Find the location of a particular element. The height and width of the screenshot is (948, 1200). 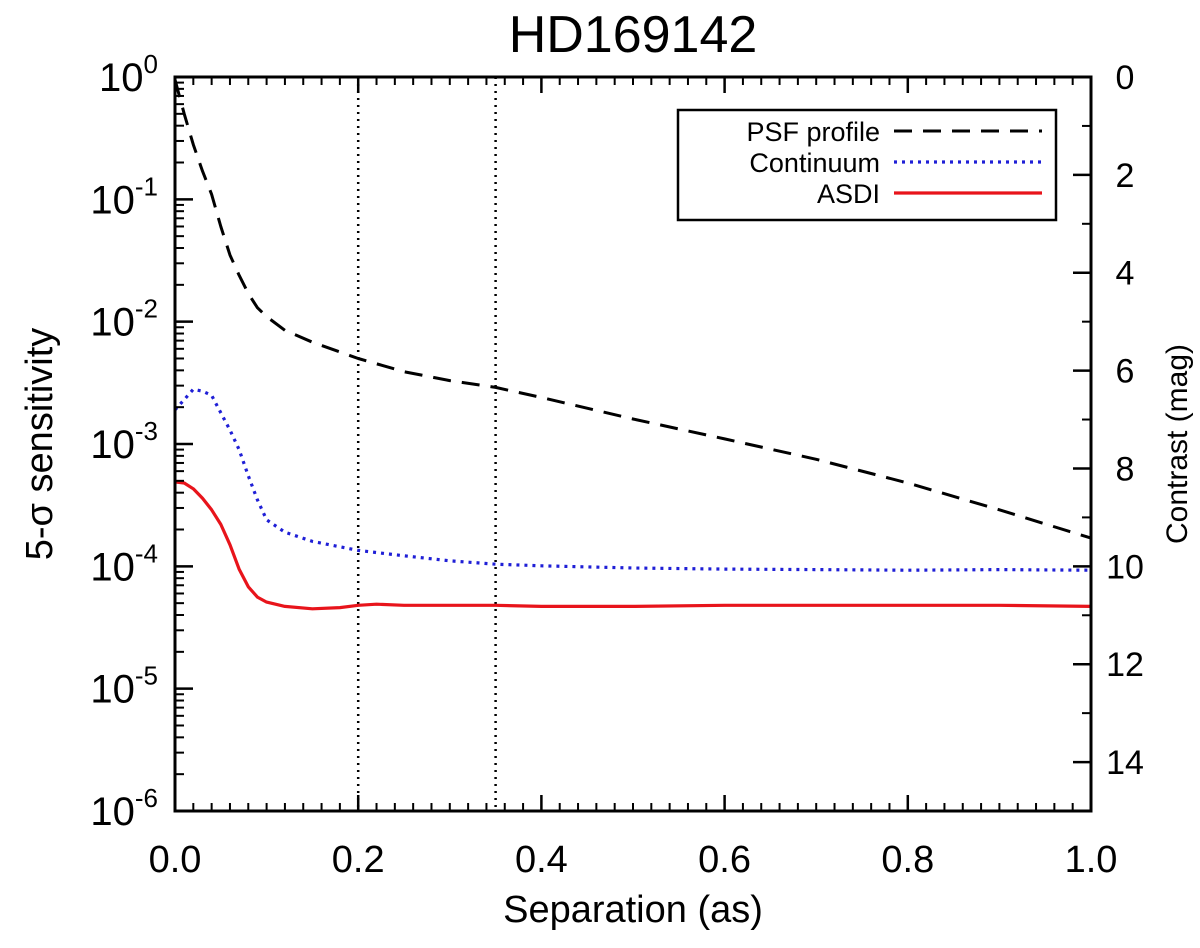

x-tick-label: 0.2 is located at coordinates (358, 860).